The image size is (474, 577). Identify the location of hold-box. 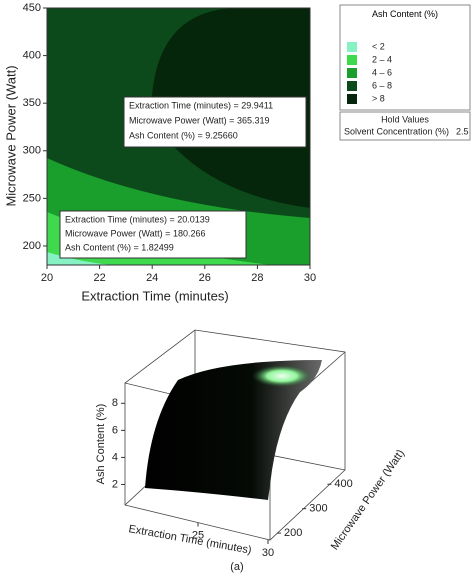
(405, 126).